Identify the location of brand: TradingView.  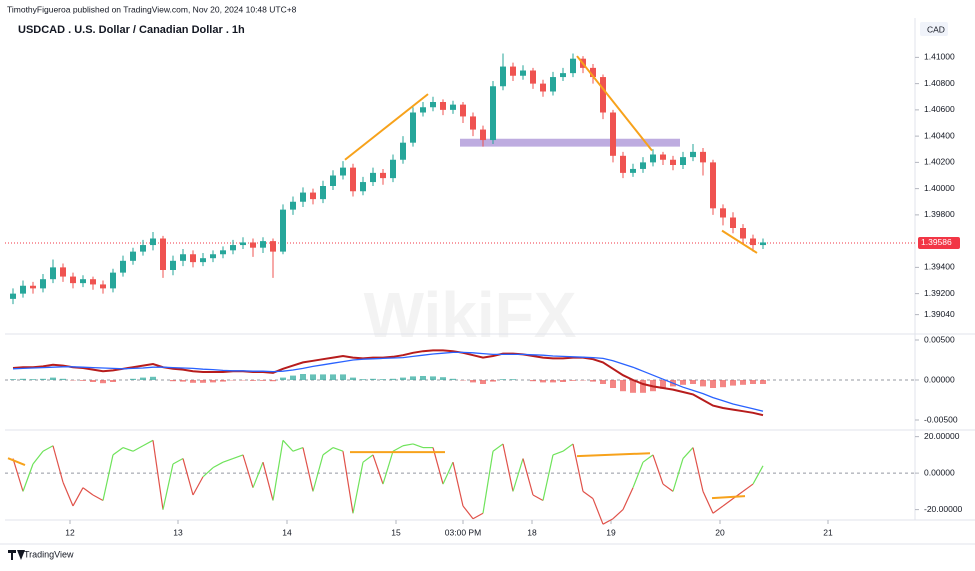
(49, 554).